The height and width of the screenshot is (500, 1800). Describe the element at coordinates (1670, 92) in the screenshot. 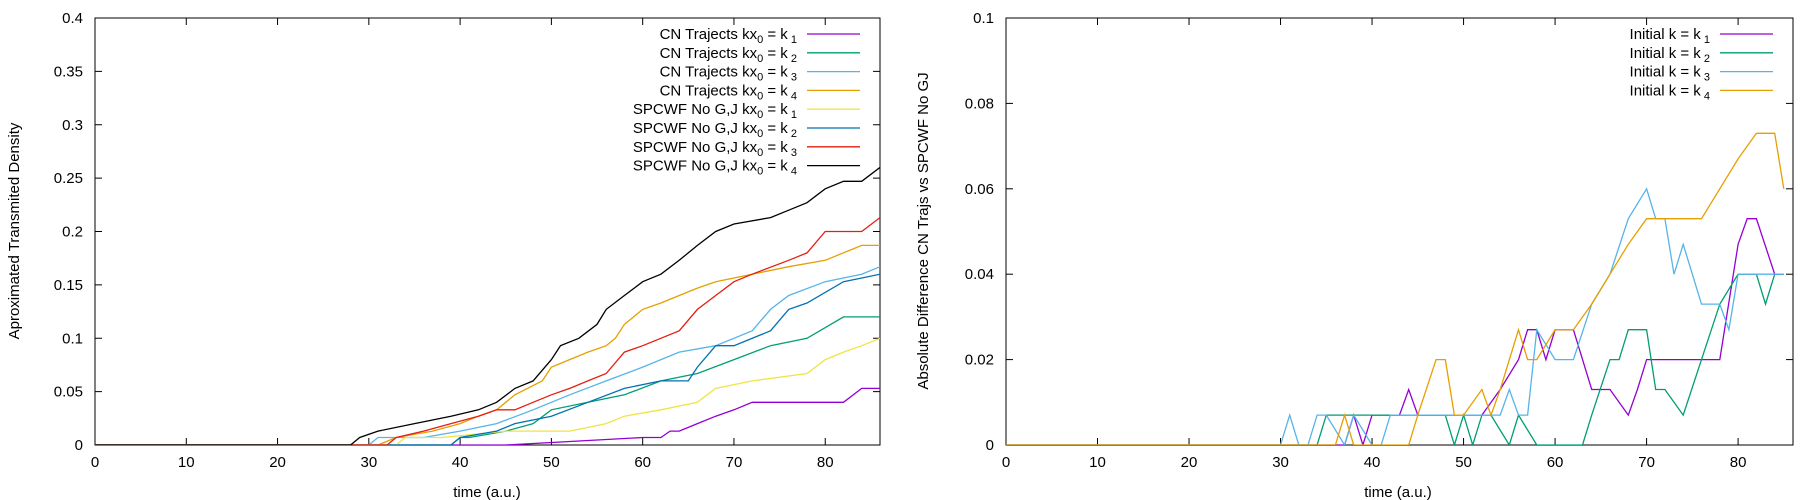

I see `legend-label-4: Initial k = k 4` at that location.